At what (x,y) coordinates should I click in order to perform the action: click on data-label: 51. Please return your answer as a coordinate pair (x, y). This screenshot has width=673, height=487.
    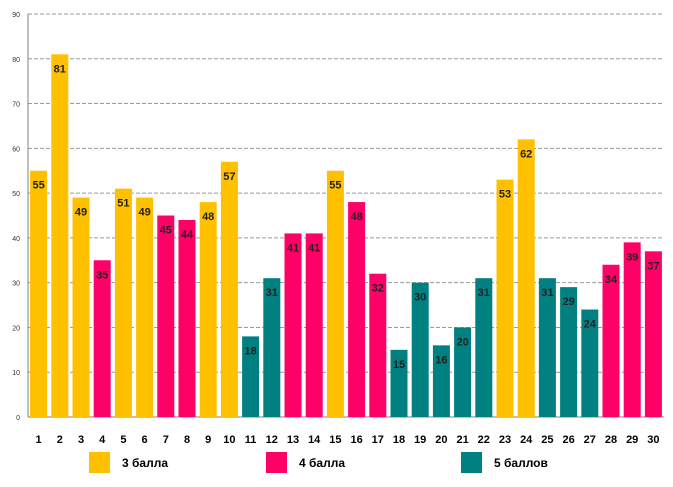
    Looking at the image, I should click on (123, 204).